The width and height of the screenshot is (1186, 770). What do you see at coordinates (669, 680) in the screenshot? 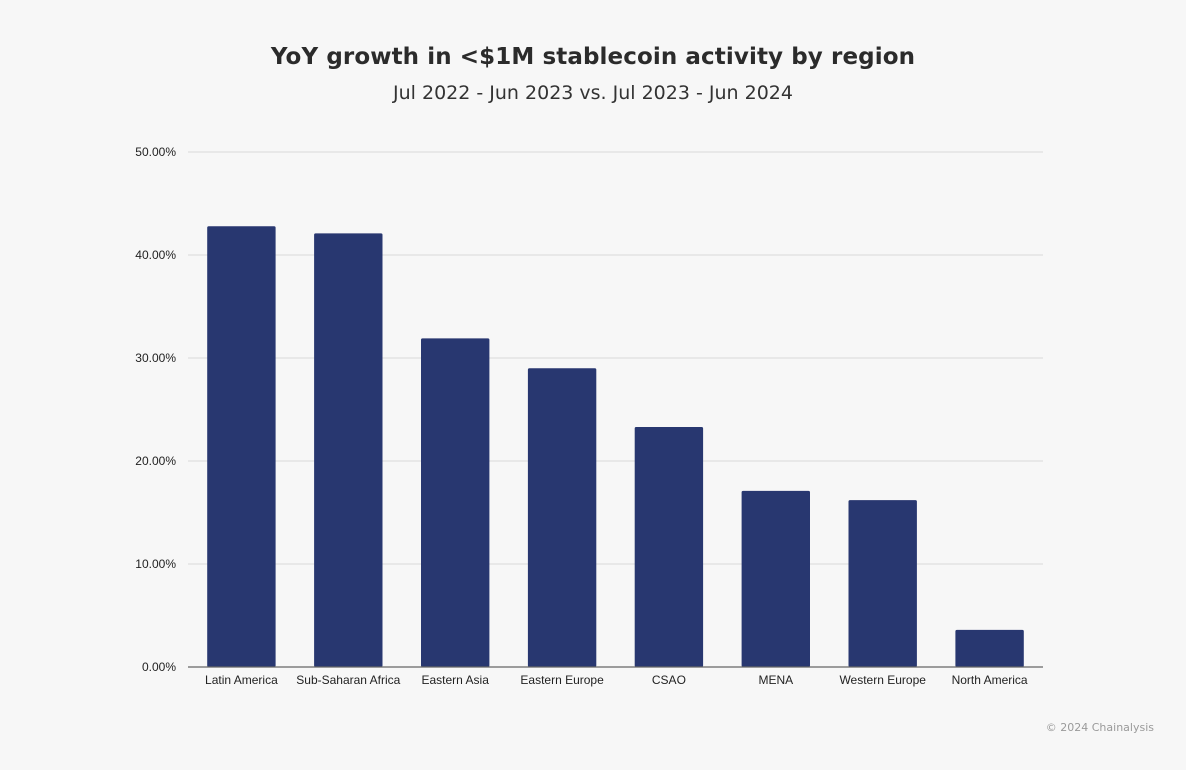
I see `x-category-label: CSAO` at bounding box center [669, 680].